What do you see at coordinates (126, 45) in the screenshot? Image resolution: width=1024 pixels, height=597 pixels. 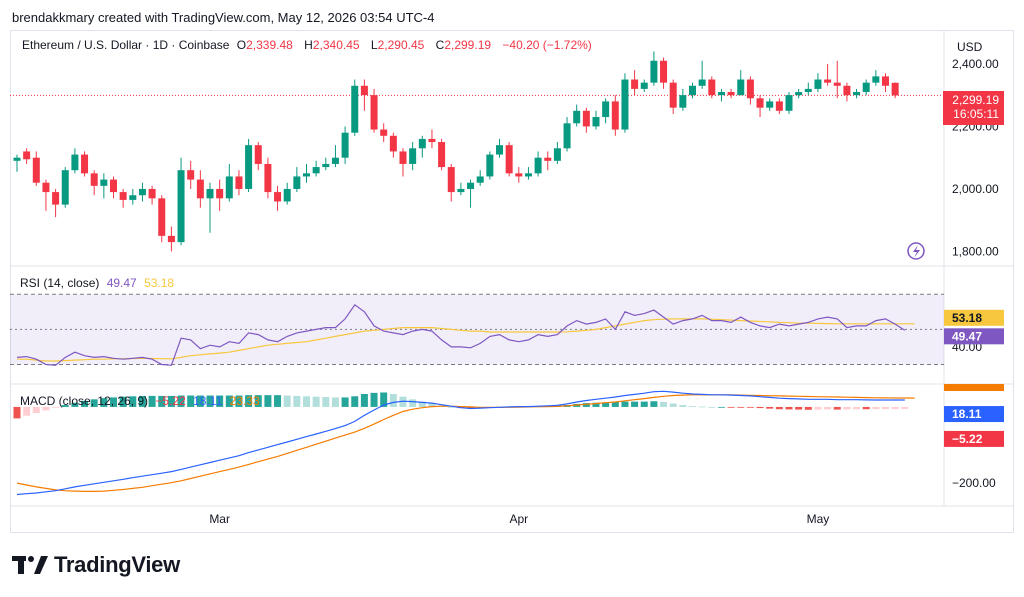 I see `symbol-title: Ethereum / U.S. Dollar · 1D · Coinbase` at bounding box center [126, 45].